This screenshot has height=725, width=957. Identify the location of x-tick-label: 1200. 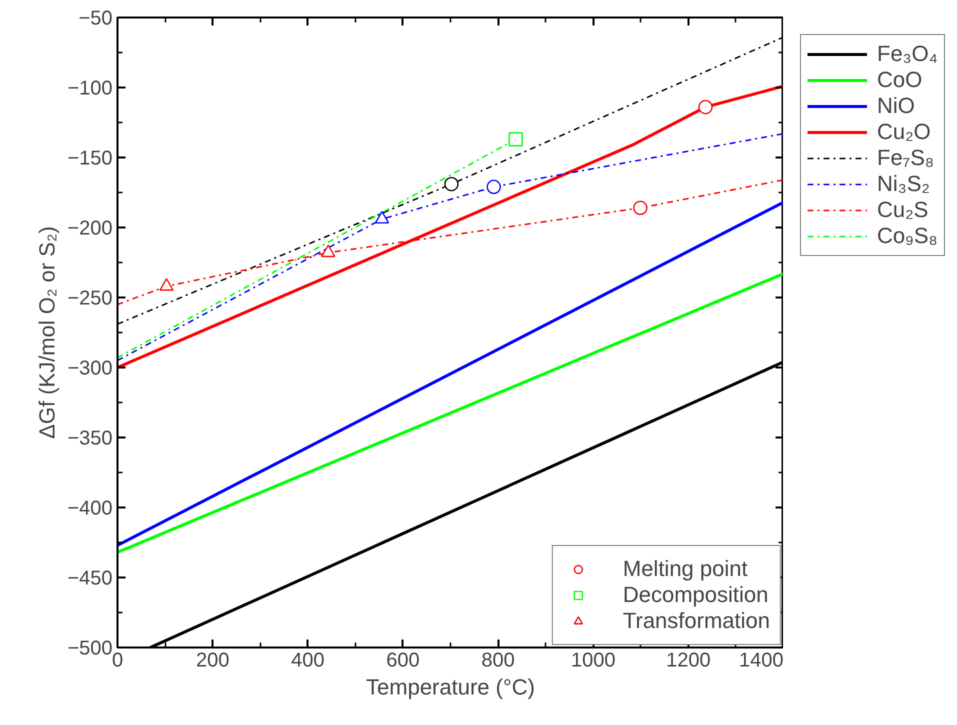
(688, 661).